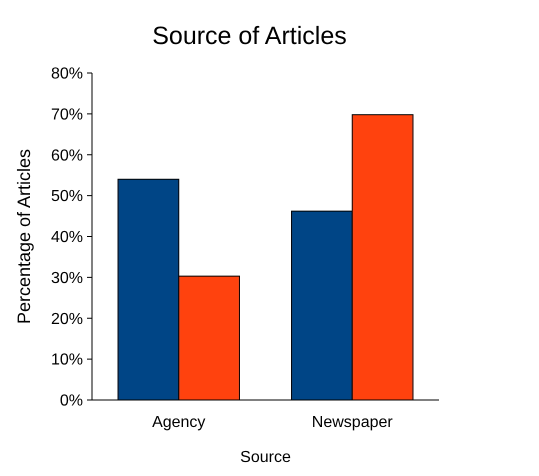 The image size is (539, 476). I want to click on y-tick-label: 60%, so click(66, 155).